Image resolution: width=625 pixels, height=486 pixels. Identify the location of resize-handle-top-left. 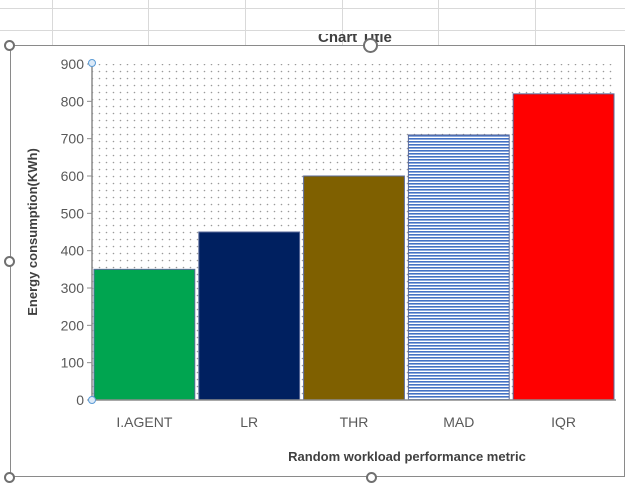
(9, 45).